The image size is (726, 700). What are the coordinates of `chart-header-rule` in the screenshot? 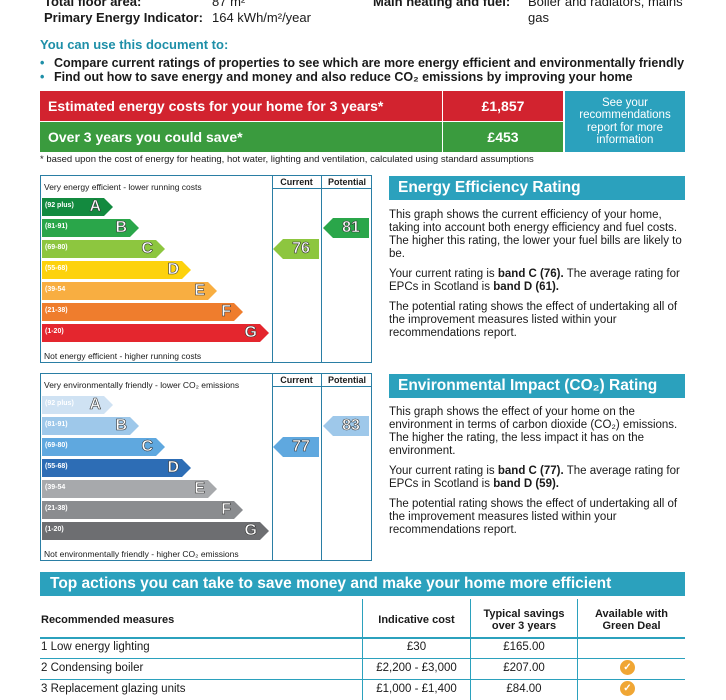 It's located at (322, 188).